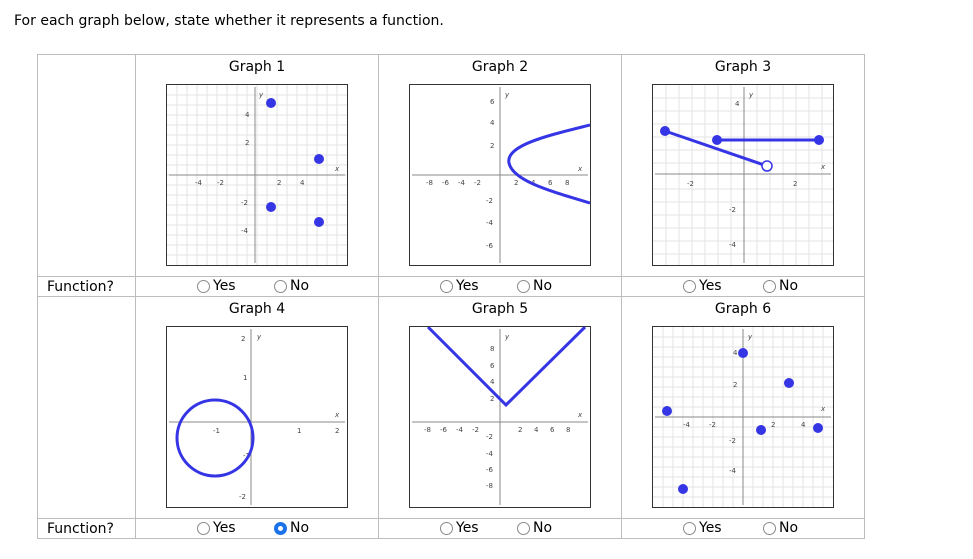 The width and height of the screenshot is (973, 559). I want to click on graph-2-yes-radio, so click(446, 286).